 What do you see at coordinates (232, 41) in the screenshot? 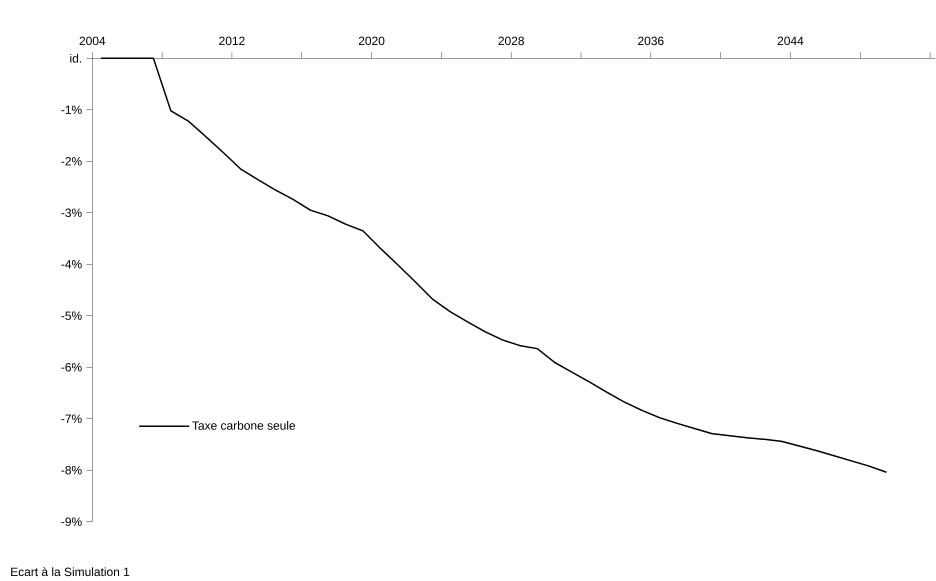
I see `x-tick-label: 2012` at bounding box center [232, 41].